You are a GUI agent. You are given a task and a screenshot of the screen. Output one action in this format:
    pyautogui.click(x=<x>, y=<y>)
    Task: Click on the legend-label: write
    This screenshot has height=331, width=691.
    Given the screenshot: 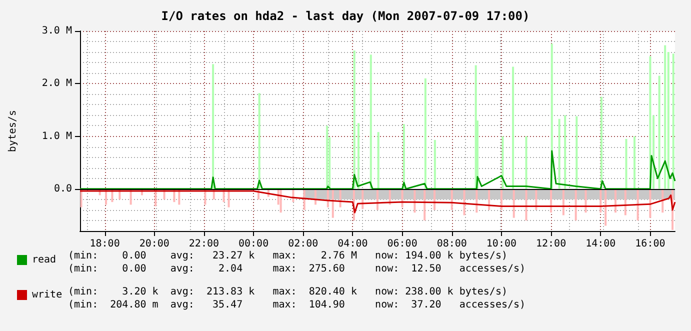 What is the action you would take?
    pyautogui.click(x=47, y=295)
    